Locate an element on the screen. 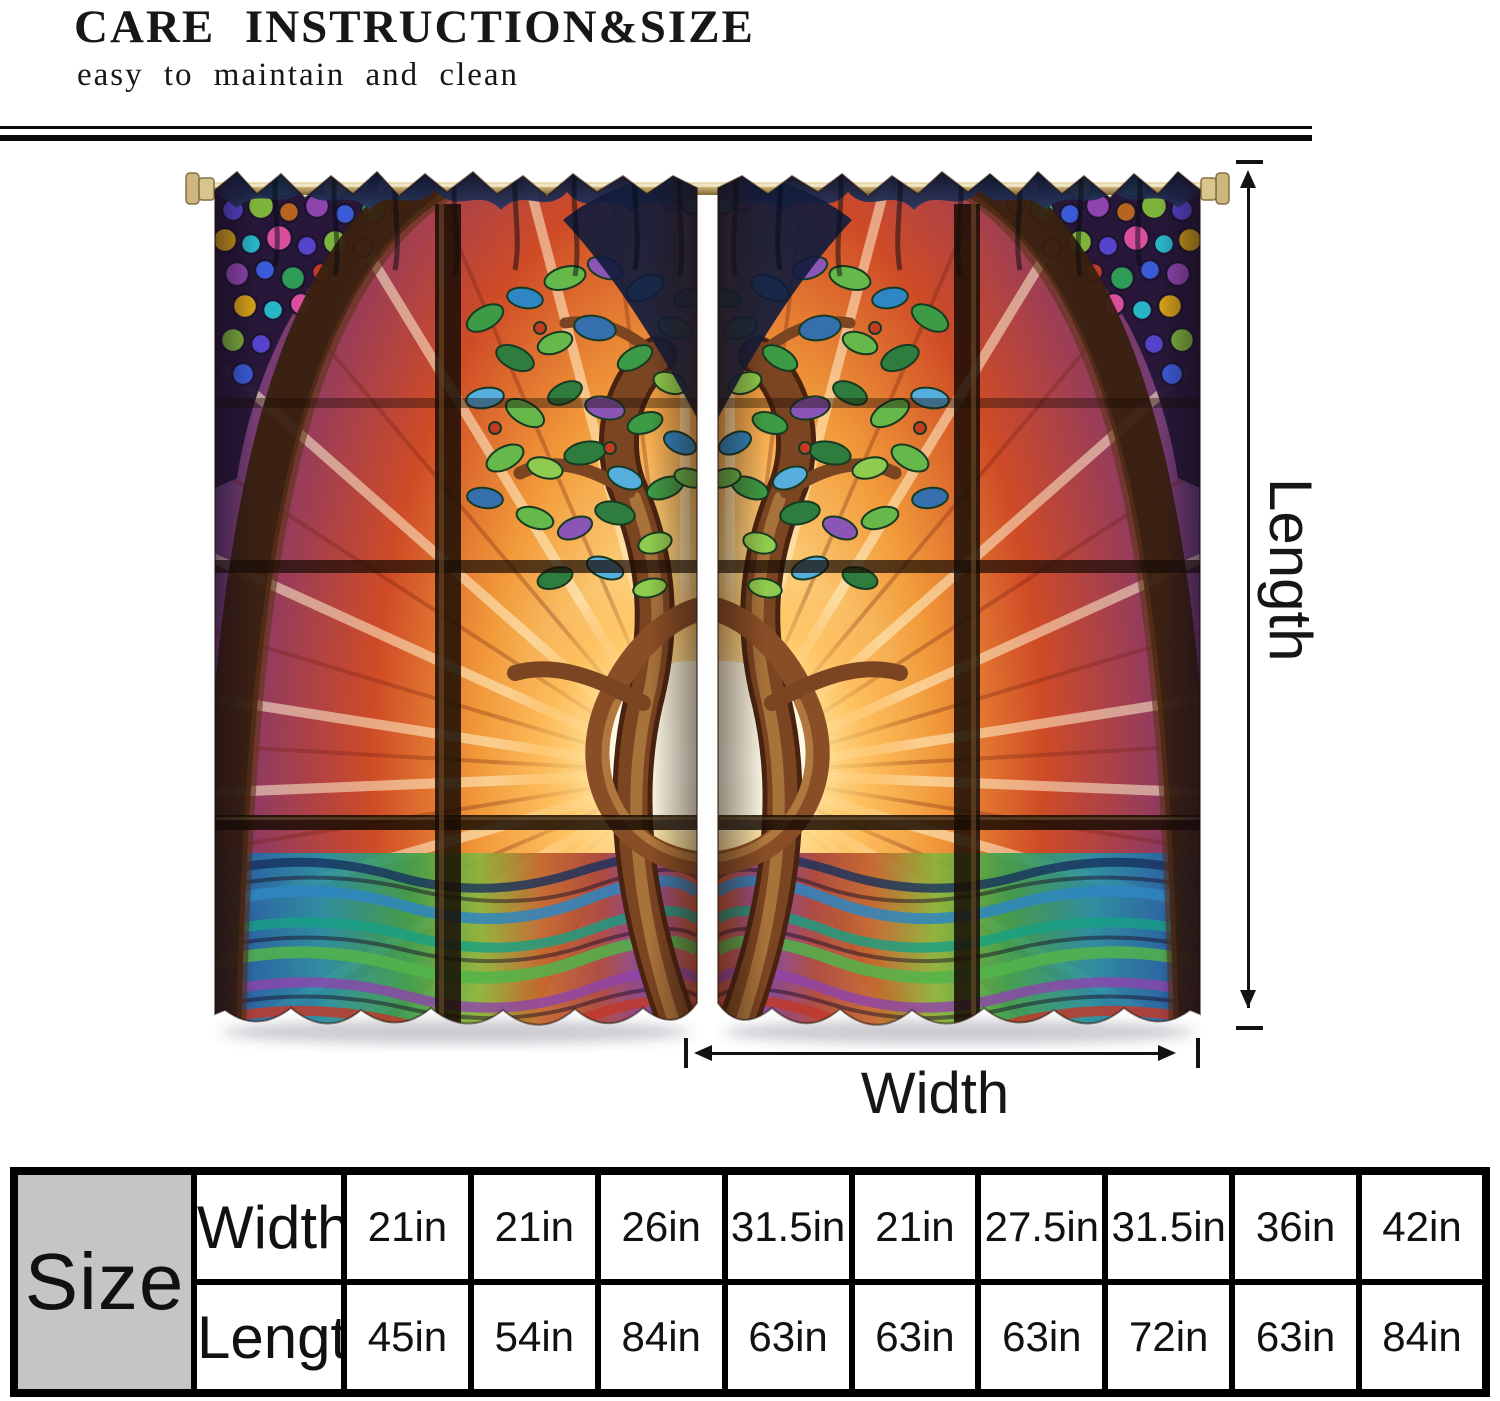 This screenshot has height=1401, width=1500. divider-line-thin is located at coordinates (656, 127).